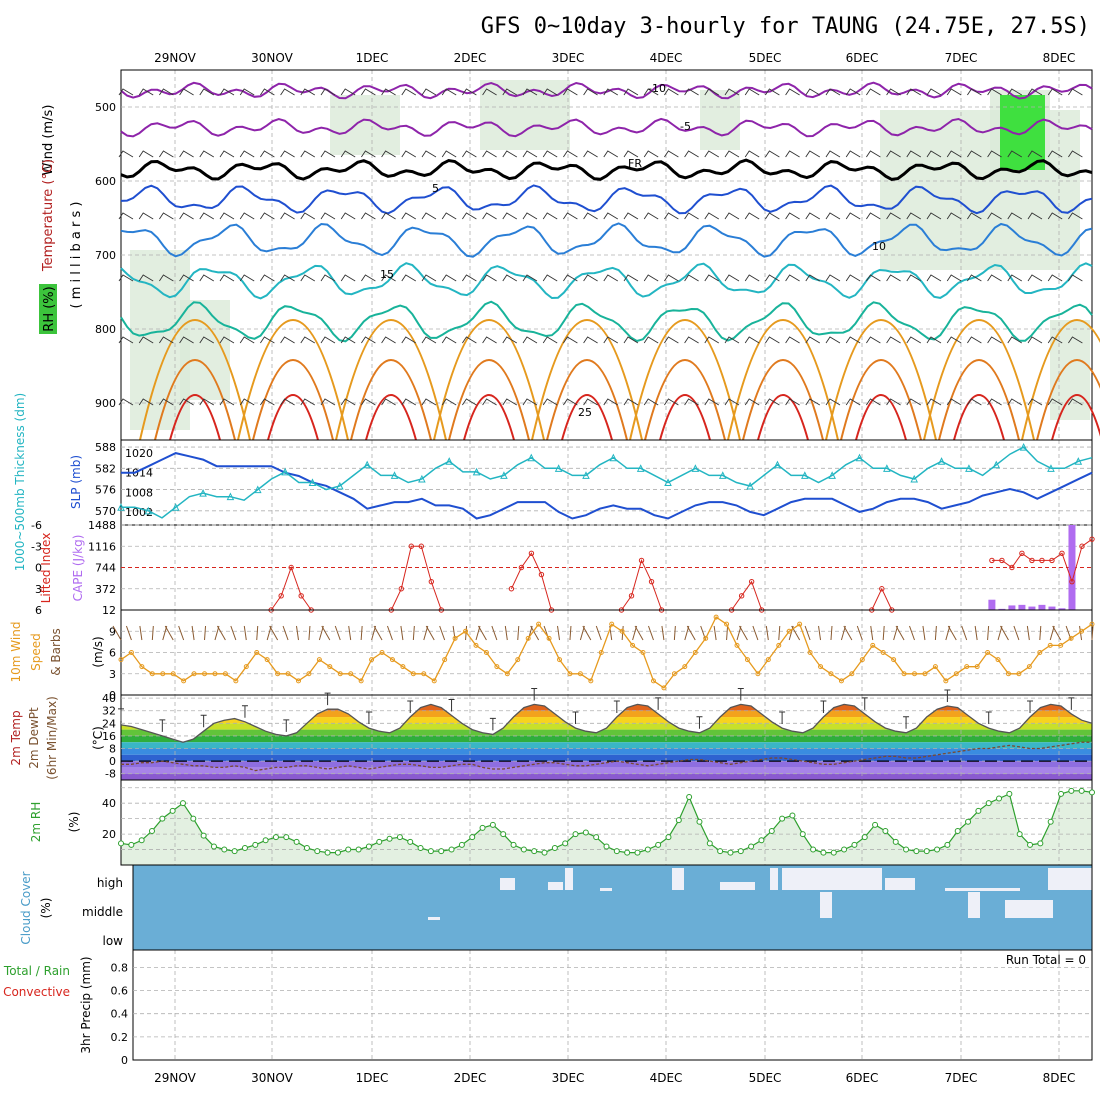  What do you see at coordinates (98, 651) in the screenshot?
I see `label-wind-ms: (m/s)` at bounding box center [98, 651].